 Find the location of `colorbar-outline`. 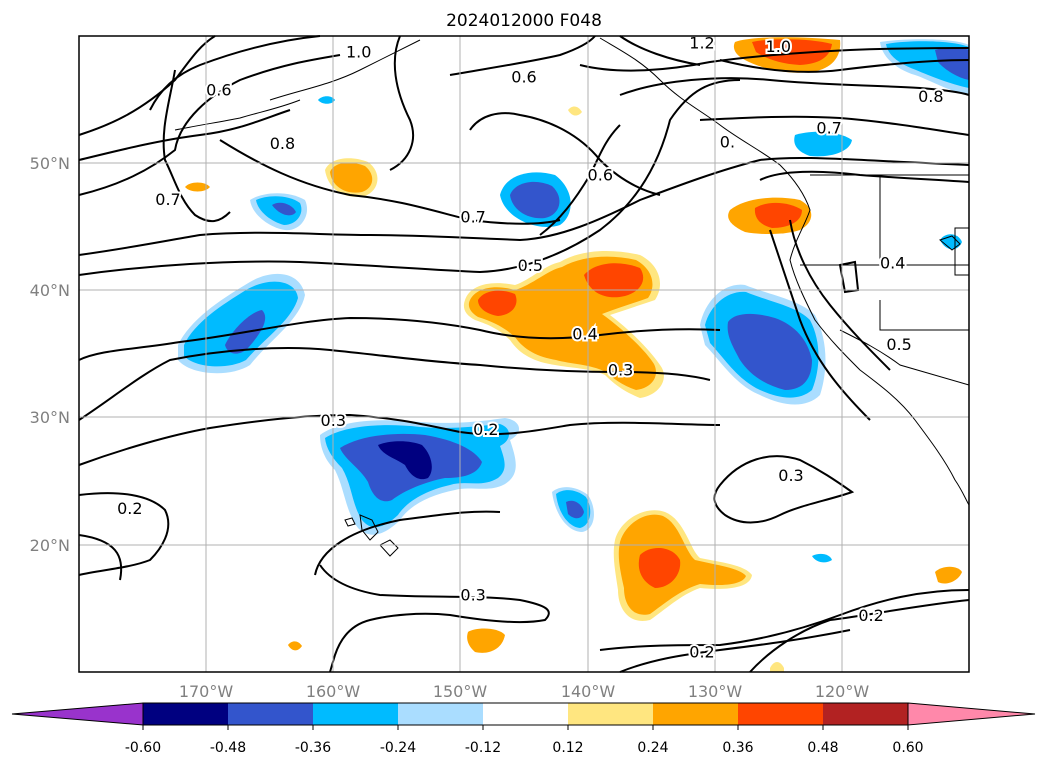

colorbar-outline is located at coordinates (525, 714).